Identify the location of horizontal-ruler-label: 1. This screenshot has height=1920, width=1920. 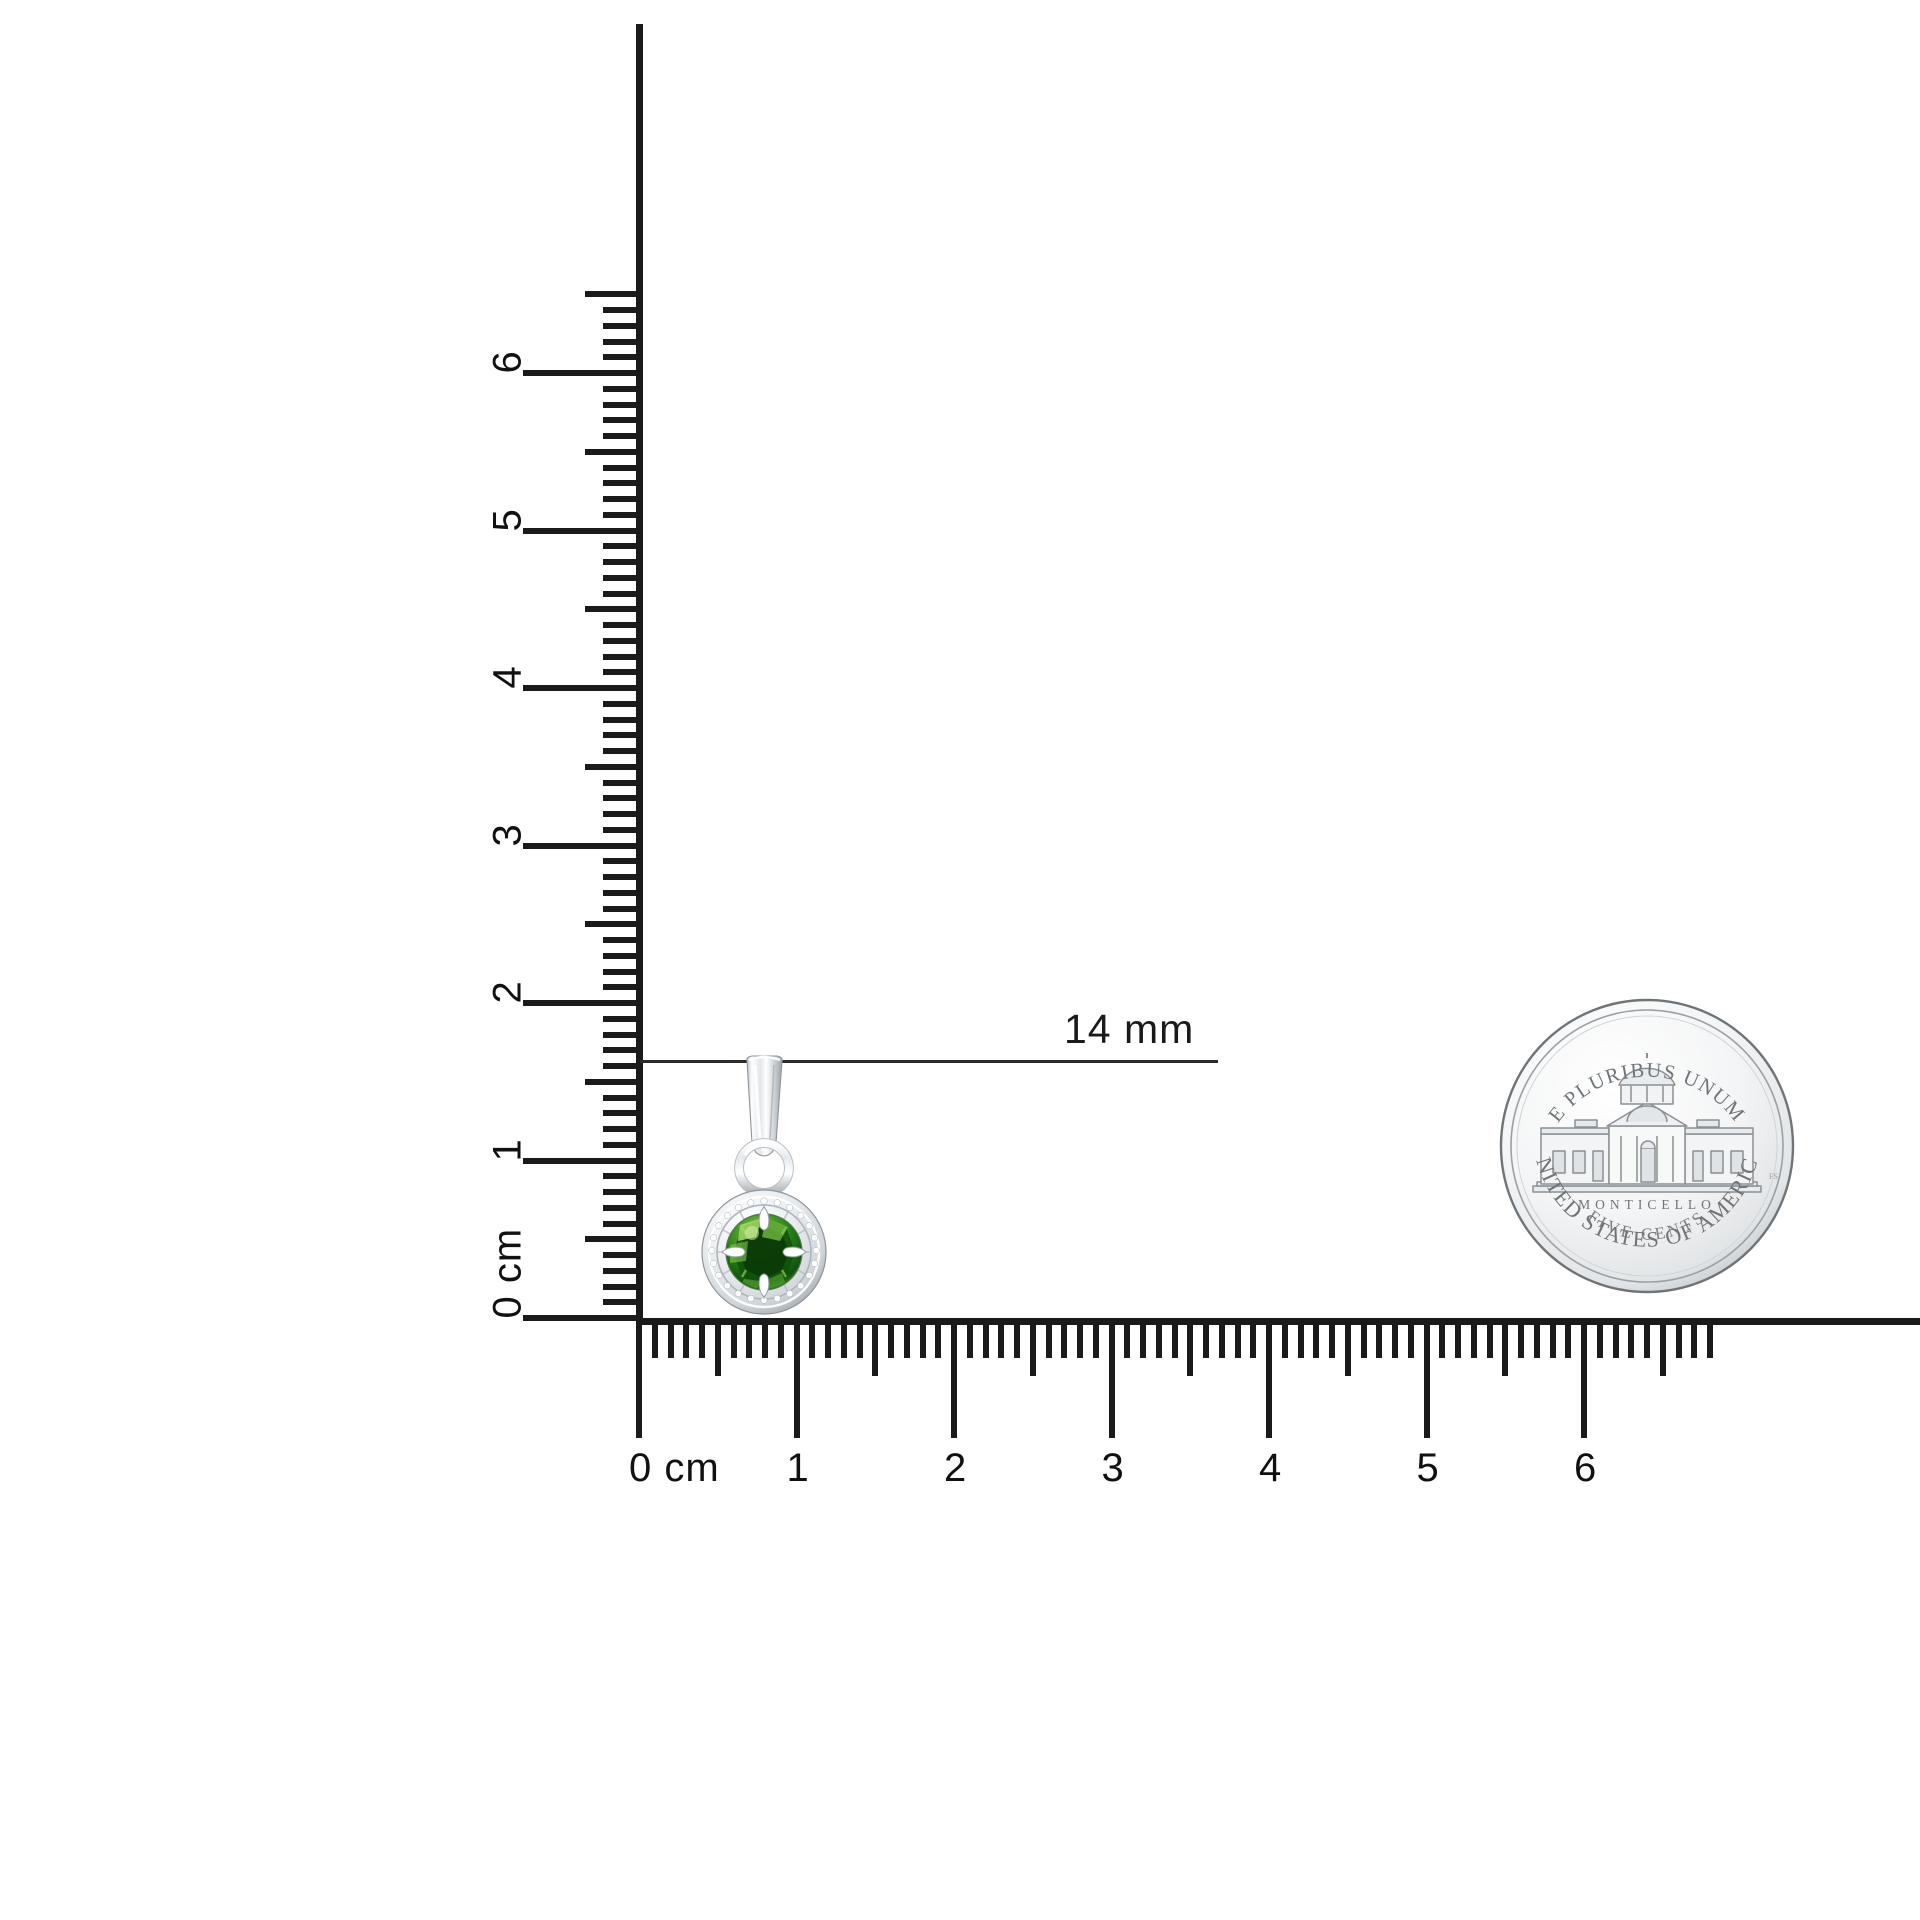
(798, 1468).